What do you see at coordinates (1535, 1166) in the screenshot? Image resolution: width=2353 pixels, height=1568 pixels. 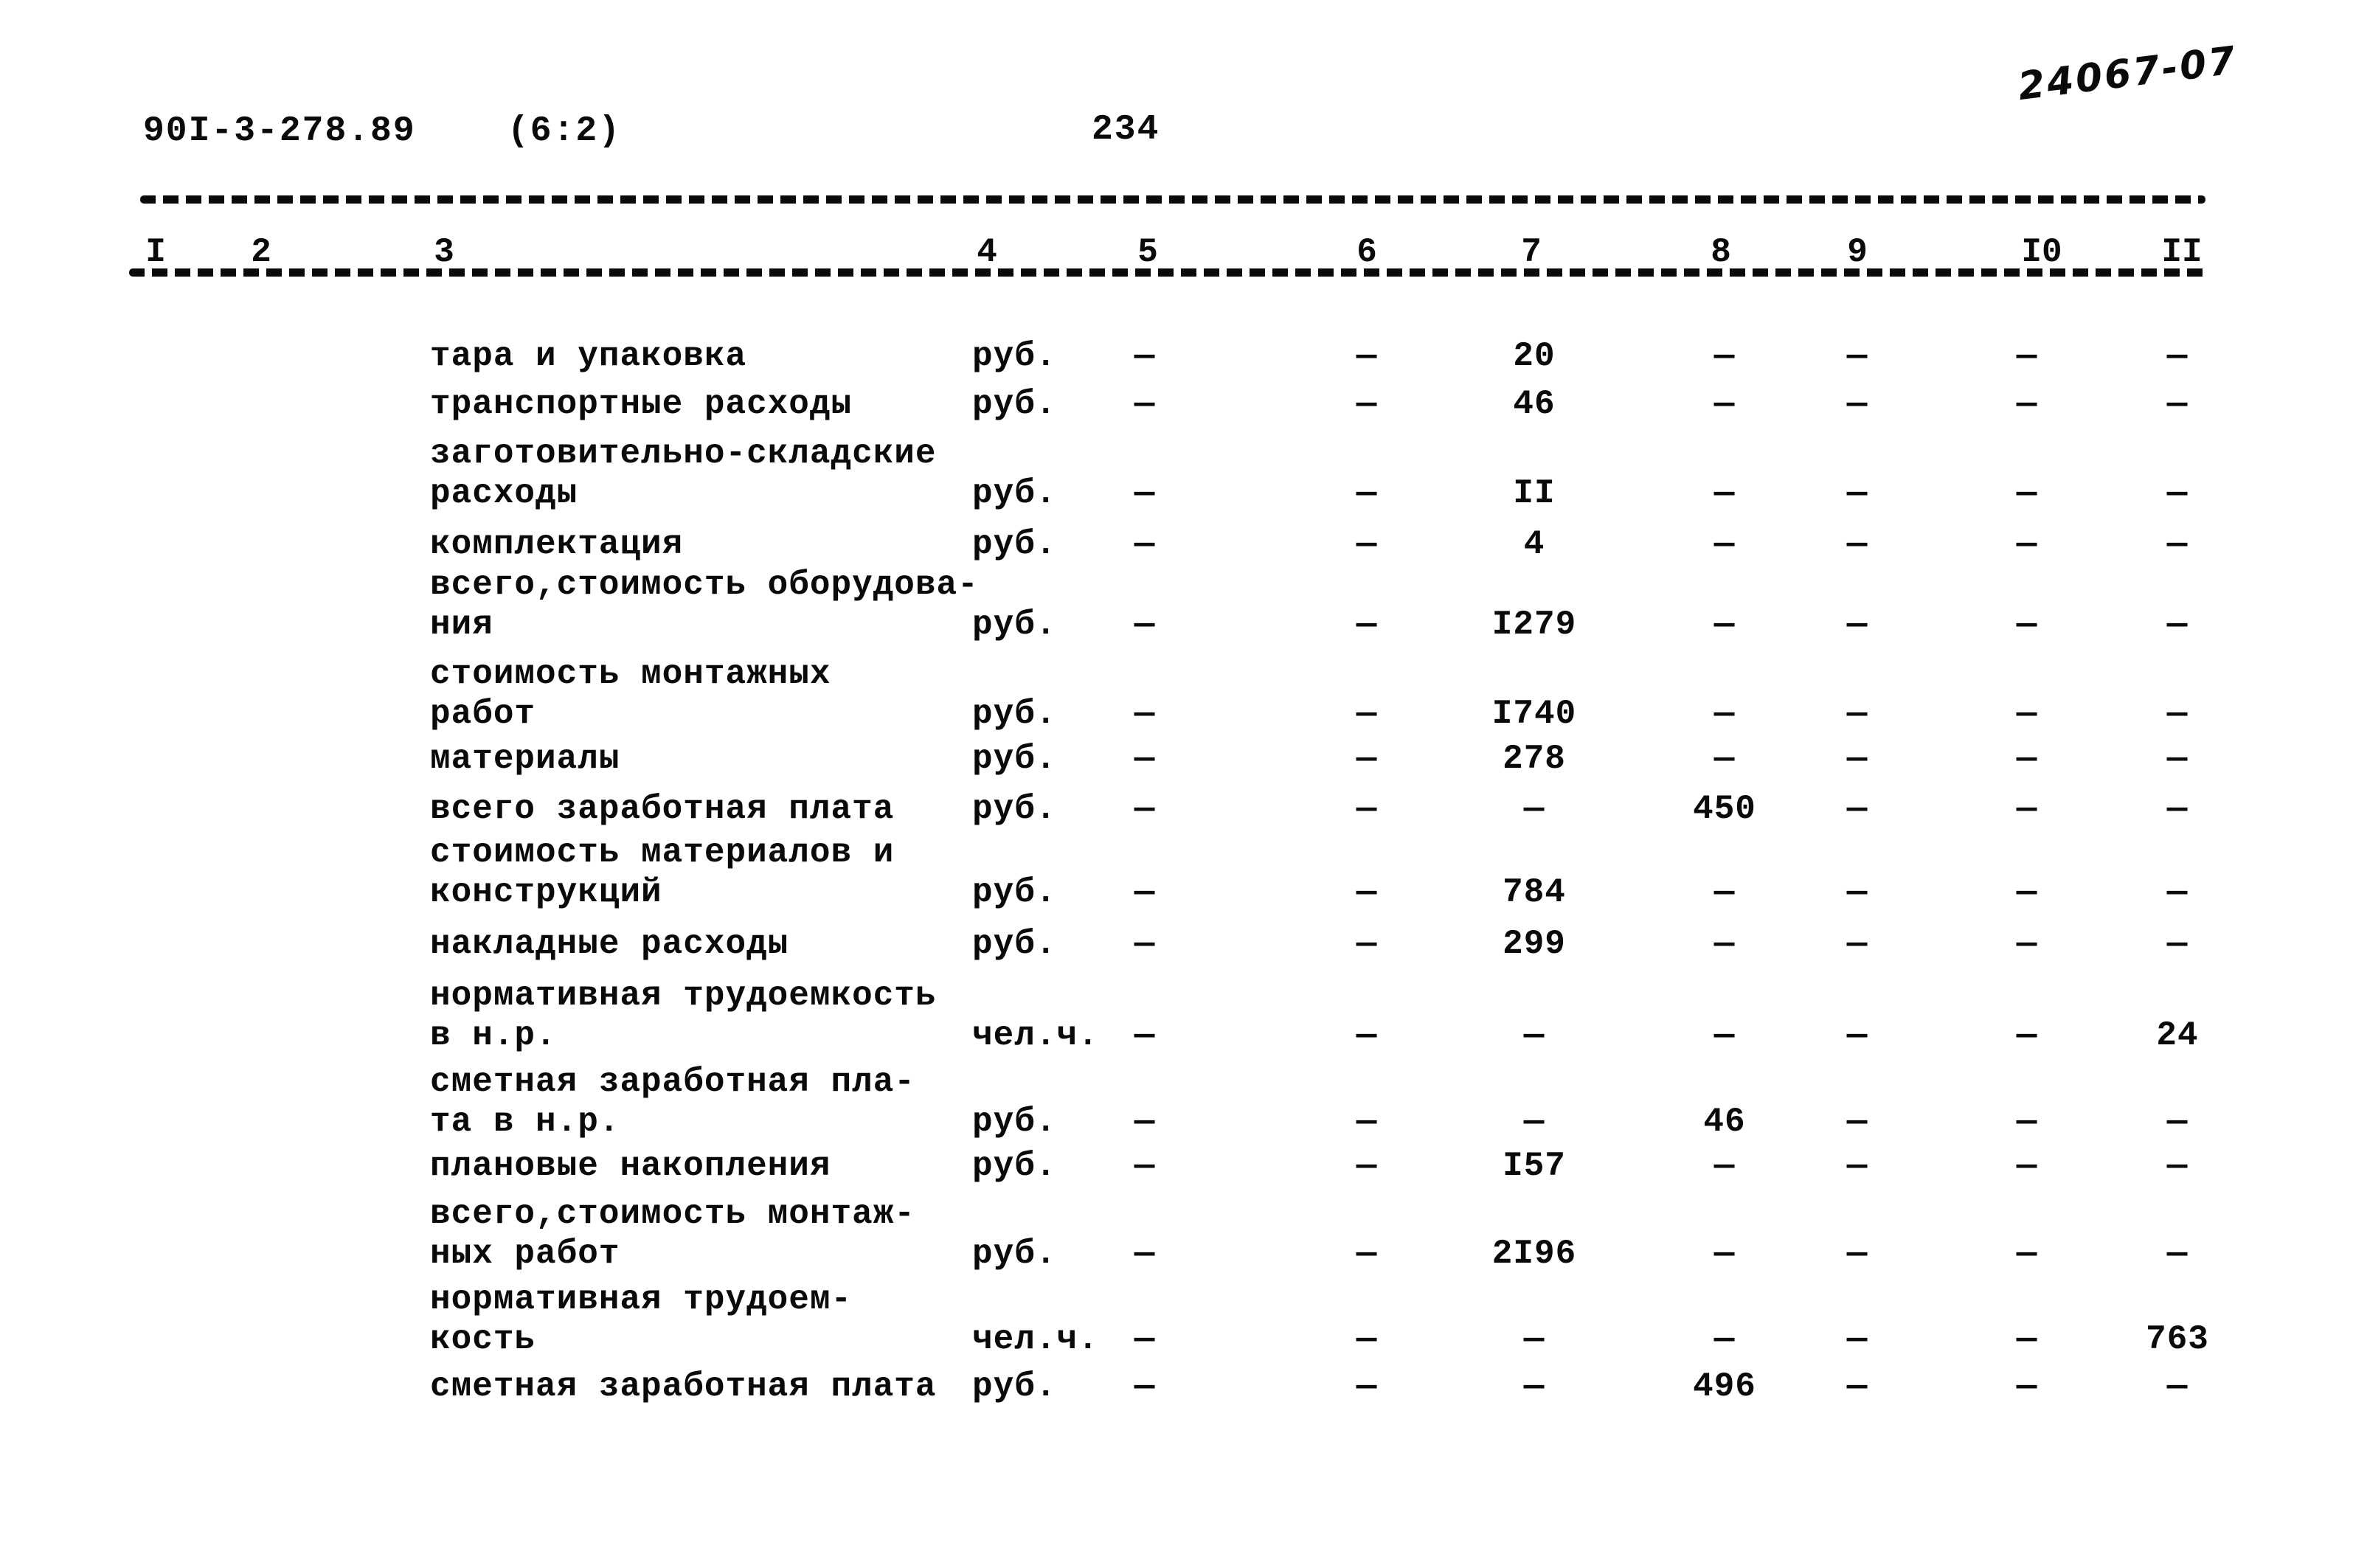 I see `value-cell: I57` at bounding box center [1535, 1166].